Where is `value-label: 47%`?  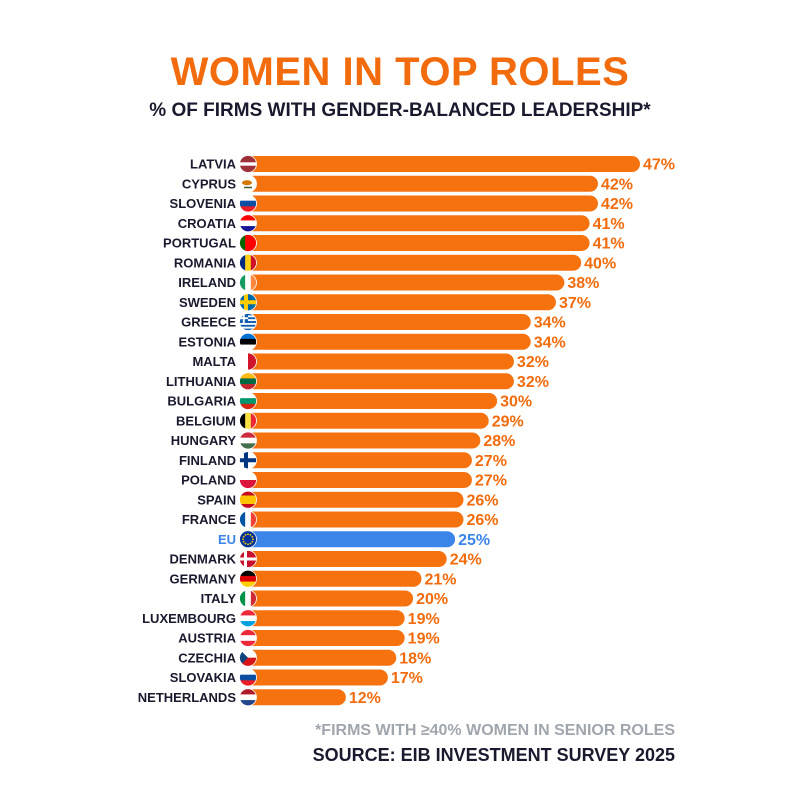 value-label: 47% is located at coordinates (659, 165).